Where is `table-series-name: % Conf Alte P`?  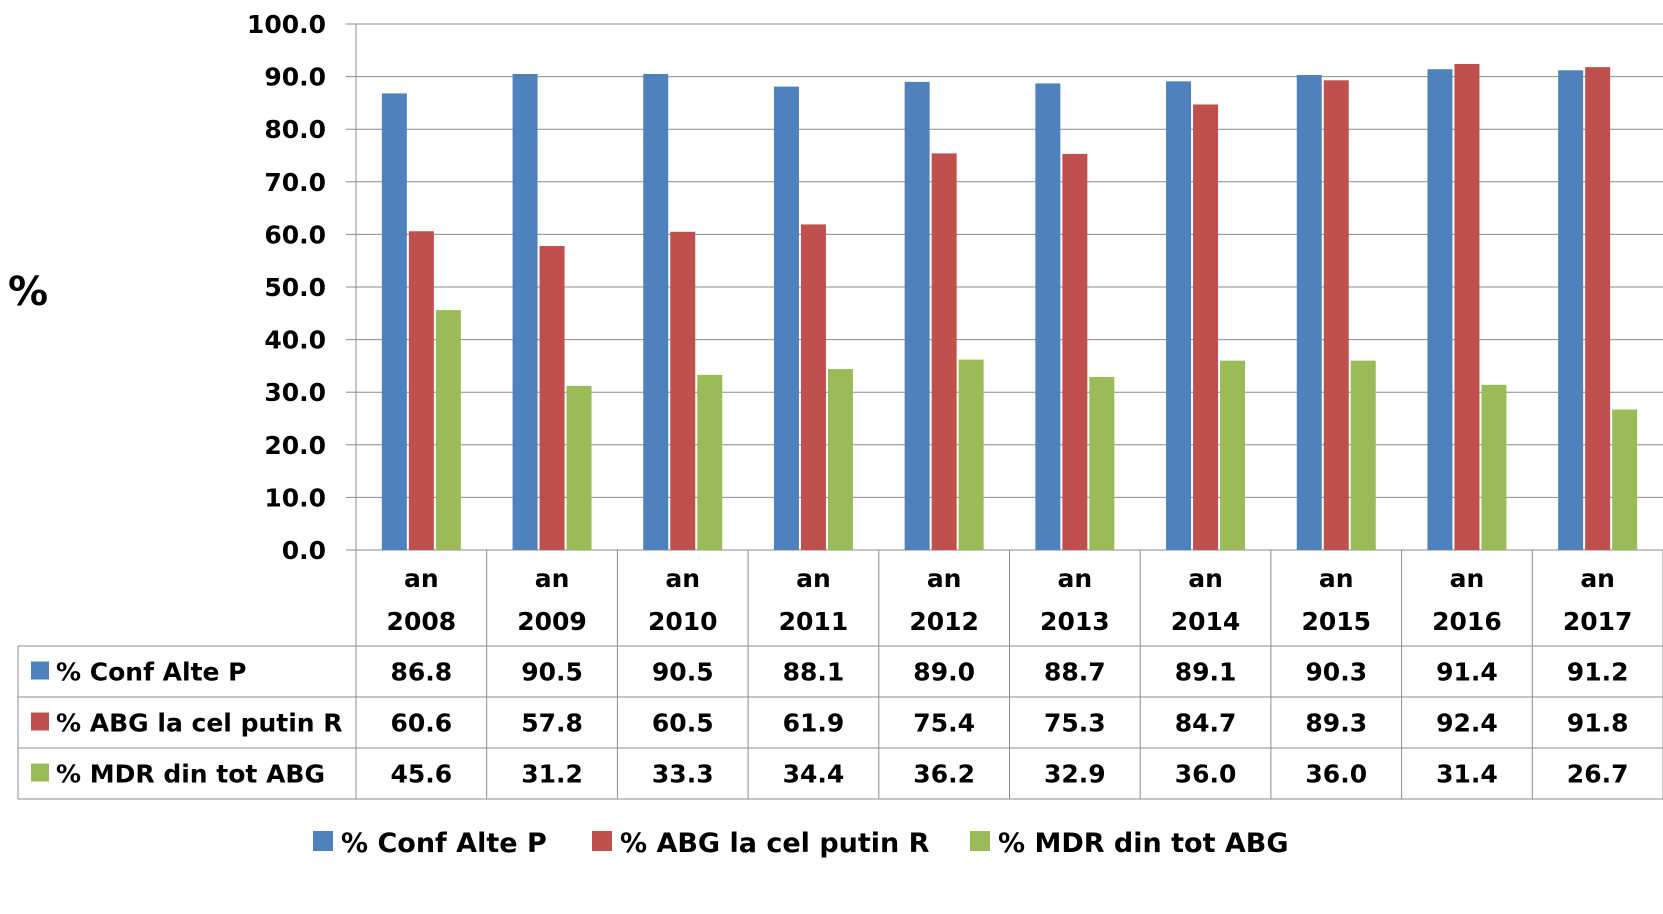 table-series-name: % Conf Alte P is located at coordinates (151, 672).